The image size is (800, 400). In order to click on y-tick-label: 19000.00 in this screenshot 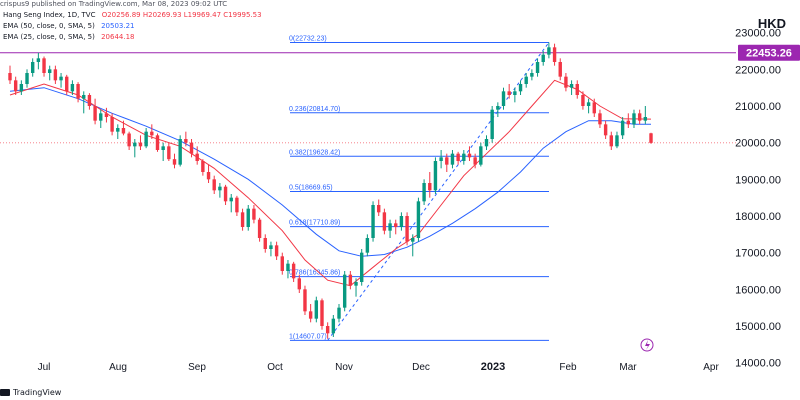, I will do `click(758, 180)`.